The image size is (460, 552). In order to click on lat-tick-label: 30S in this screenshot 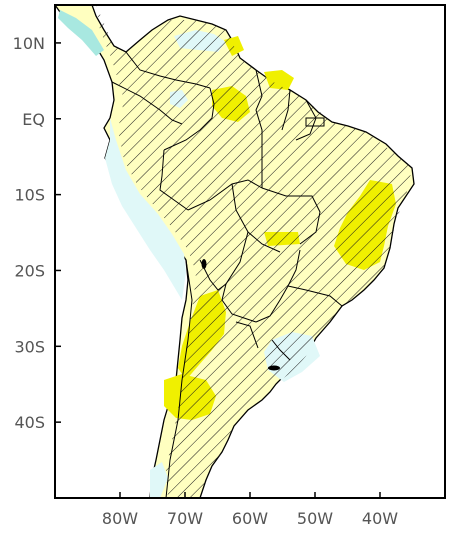, I will do `click(29, 346)`.